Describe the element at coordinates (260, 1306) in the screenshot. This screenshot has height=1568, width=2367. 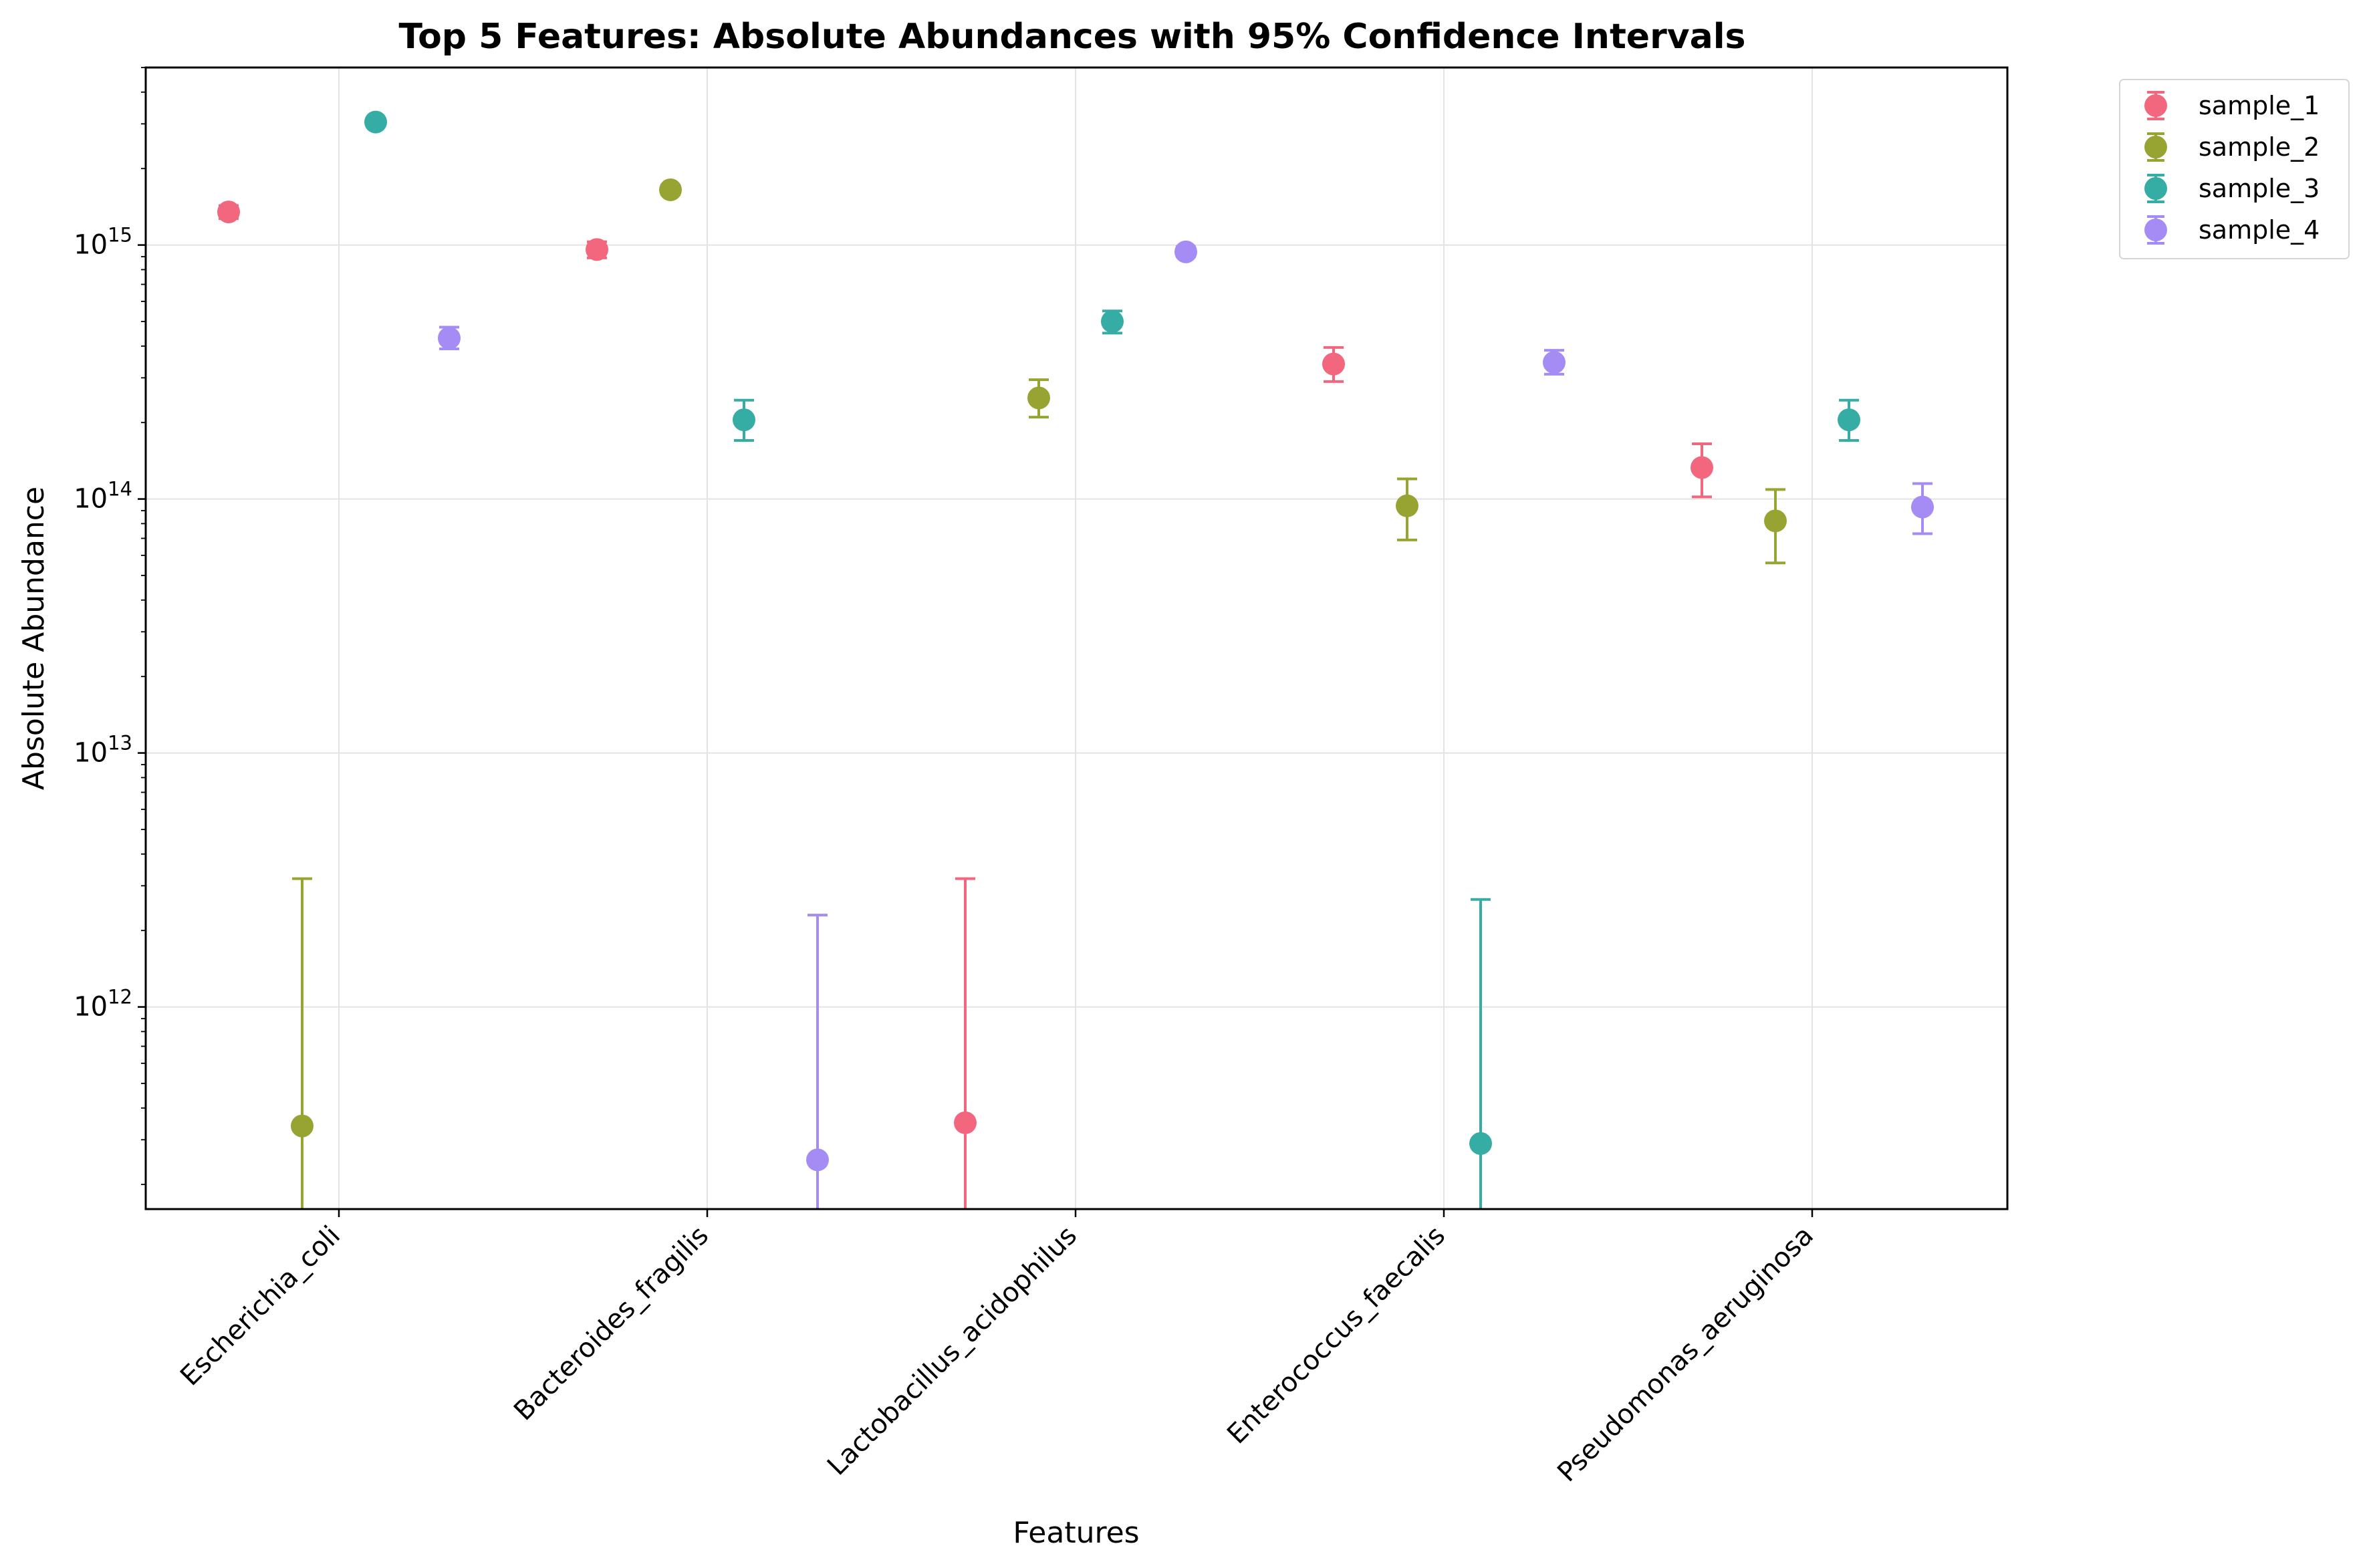
I see `x-tick-label: Escherichia_coli` at that location.